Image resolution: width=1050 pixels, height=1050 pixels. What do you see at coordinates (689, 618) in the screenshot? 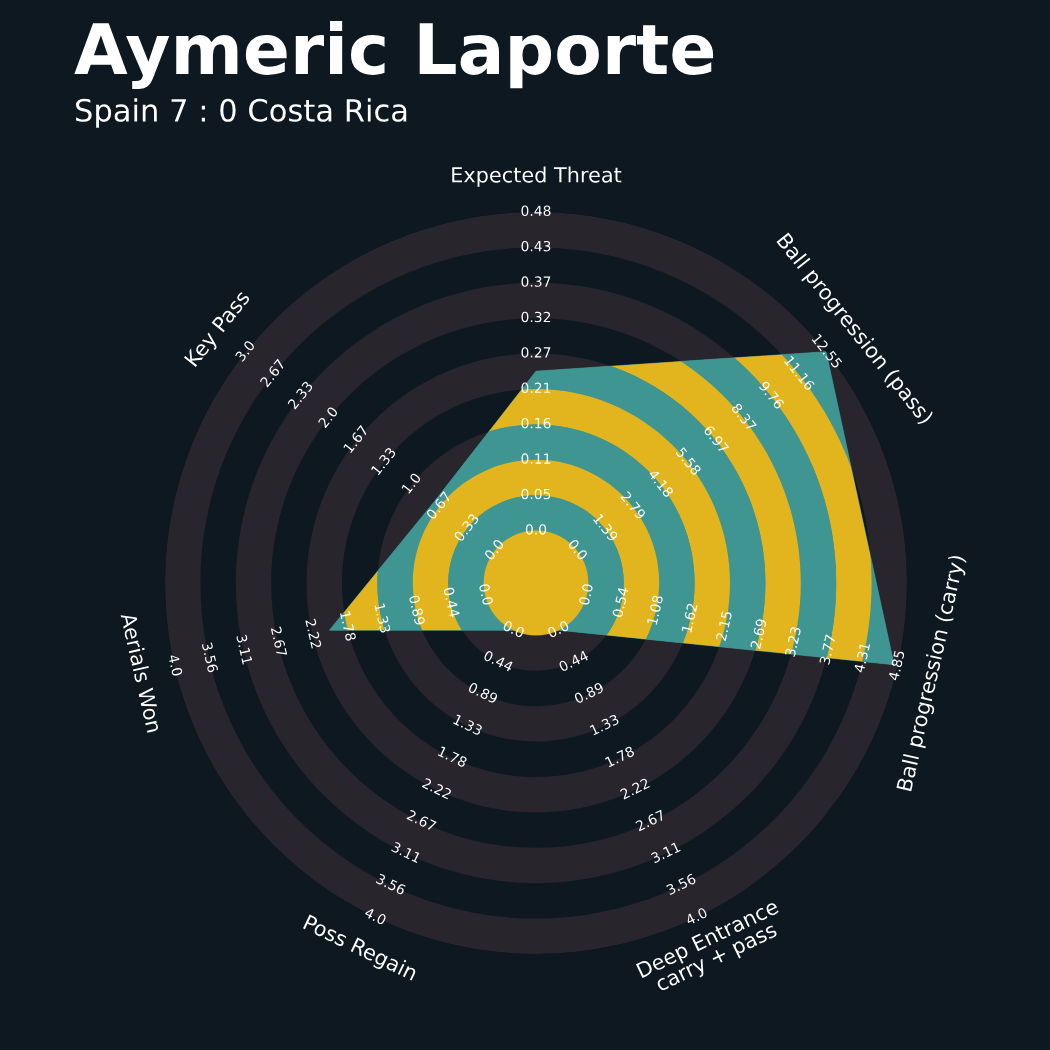
I see `text: 1.62` at bounding box center [689, 618].